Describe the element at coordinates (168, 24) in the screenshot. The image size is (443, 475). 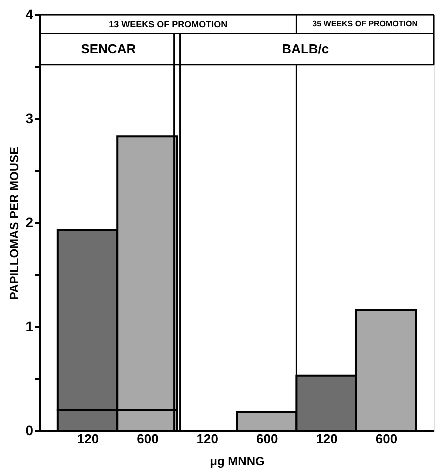
I see `annotation: 13 WEEKS OF PROMOTION` at that location.